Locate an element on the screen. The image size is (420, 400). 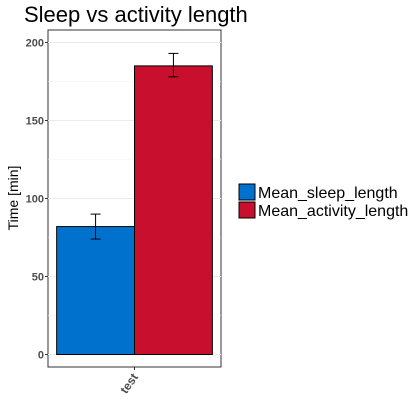
legend-key-mean-activity-length is located at coordinates (247, 210).